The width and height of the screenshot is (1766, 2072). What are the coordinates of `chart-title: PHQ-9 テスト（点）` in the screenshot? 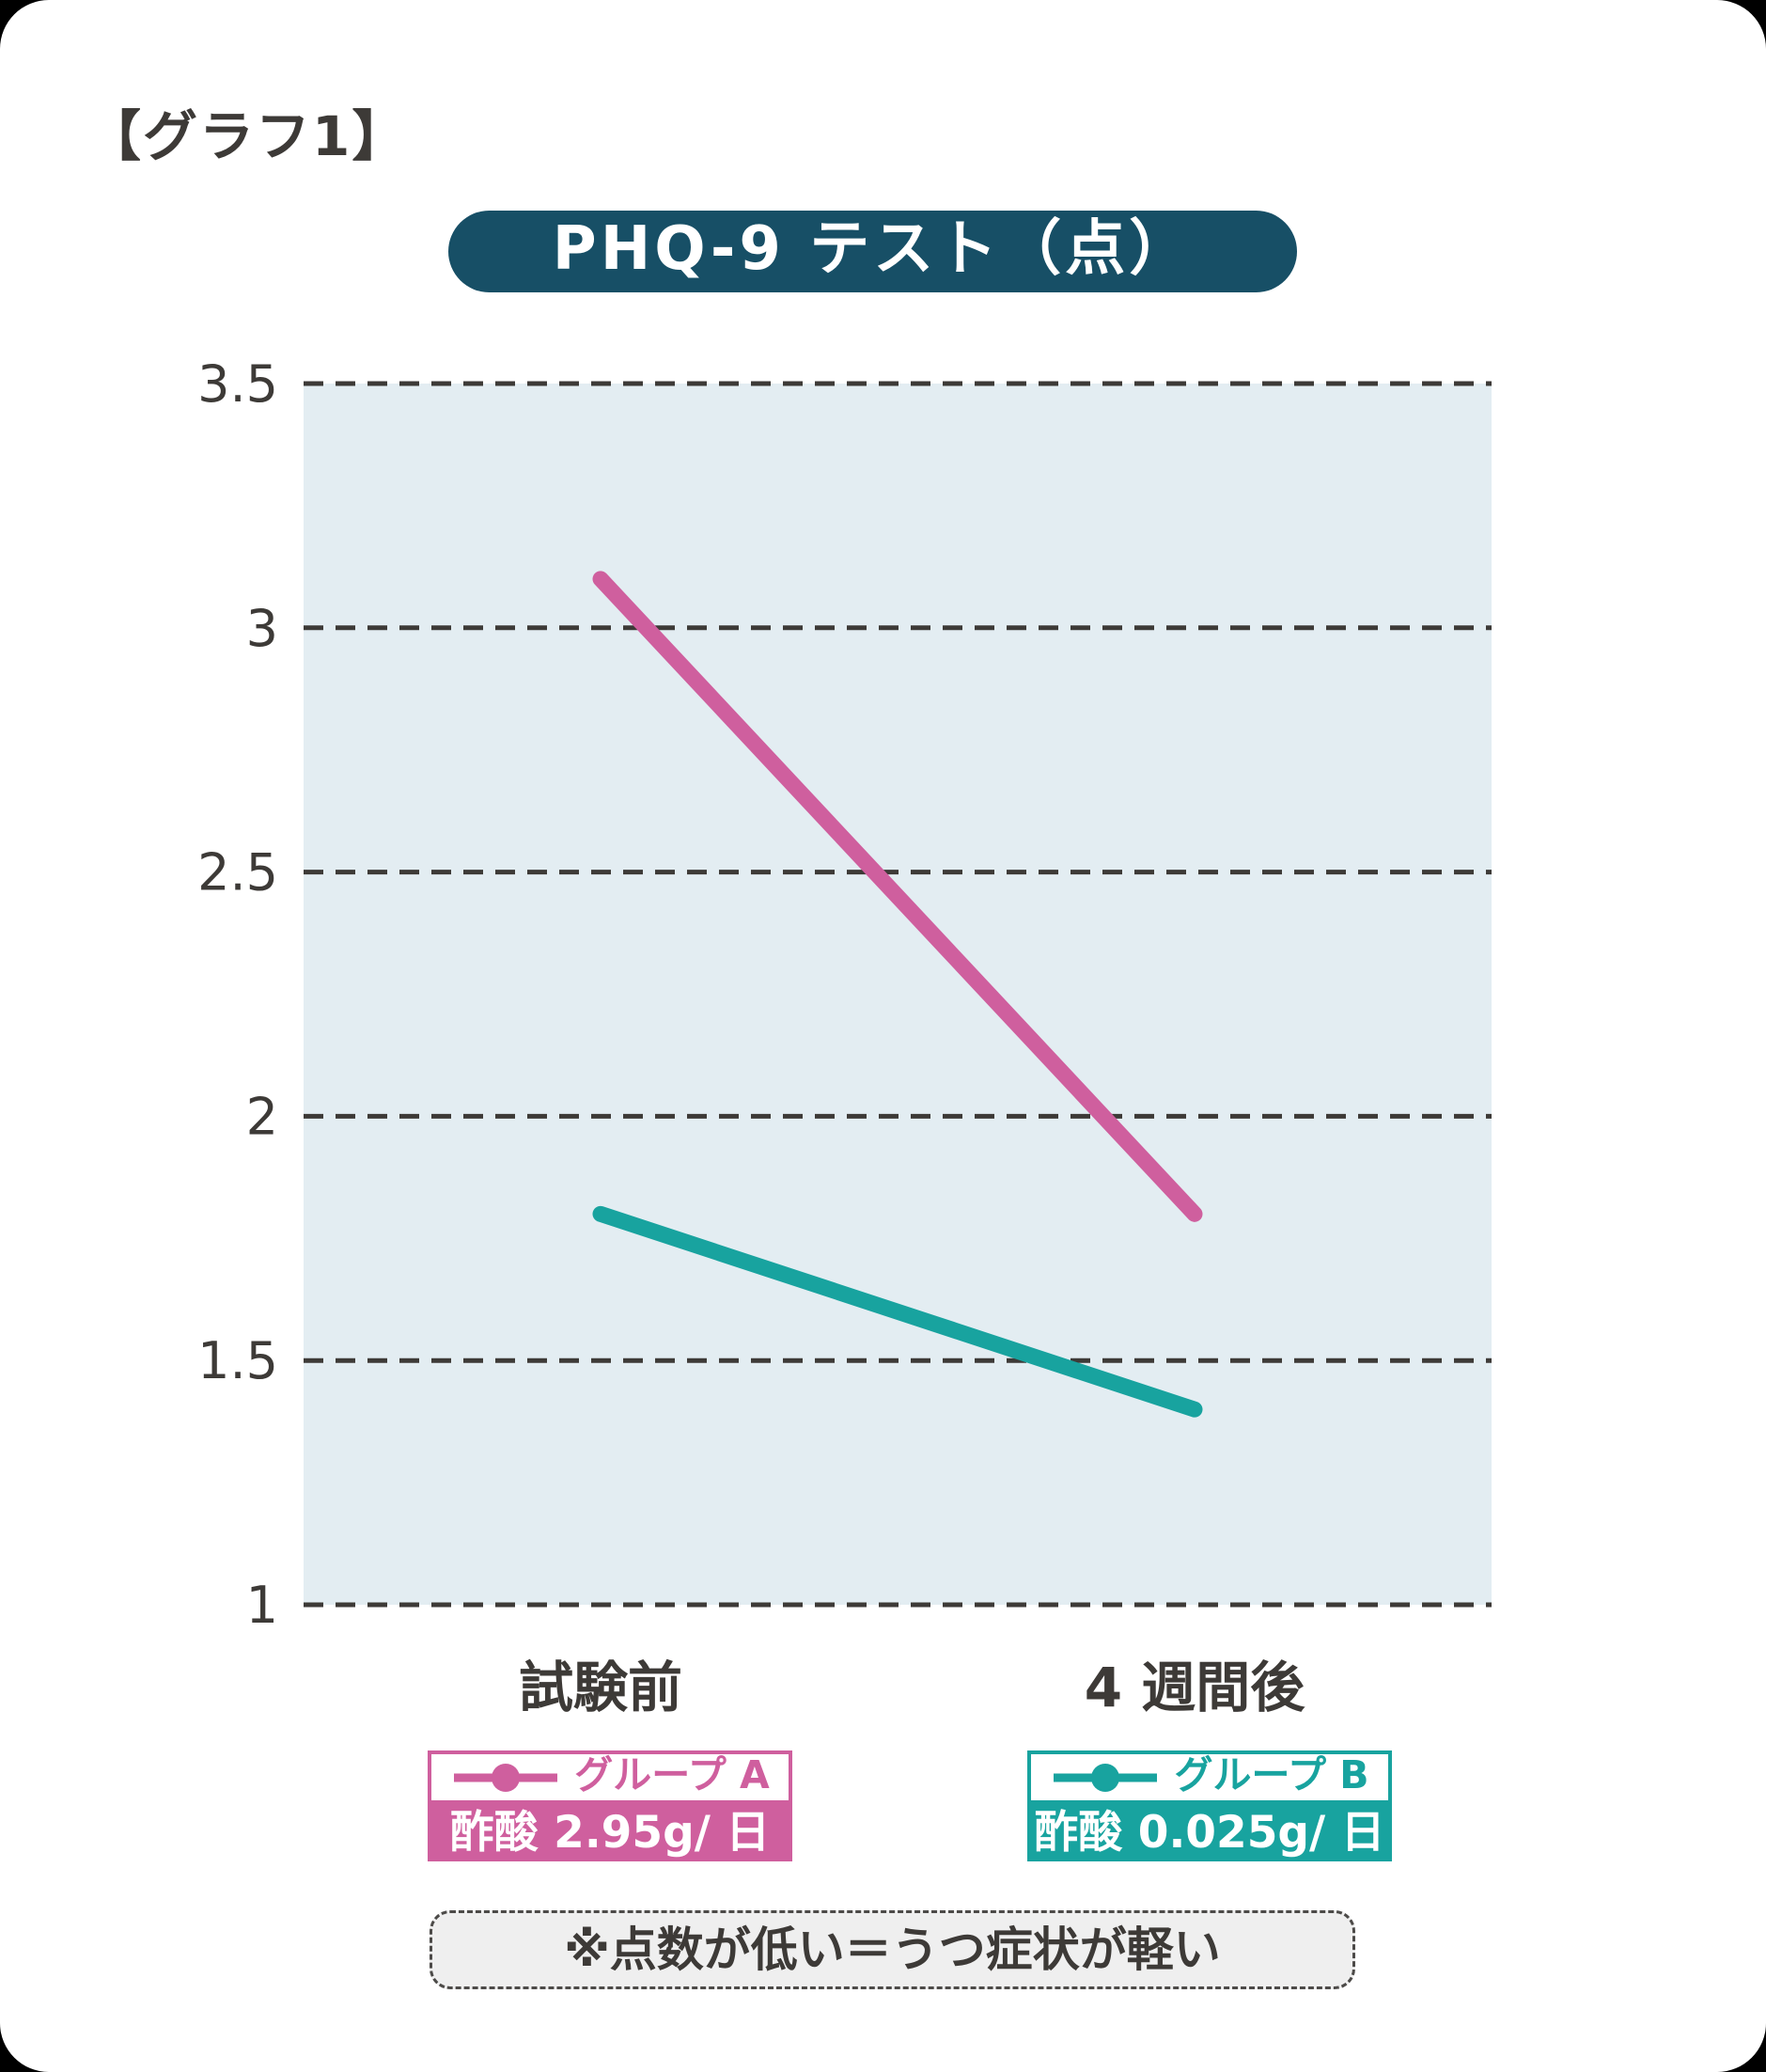 It's located at (873, 249).